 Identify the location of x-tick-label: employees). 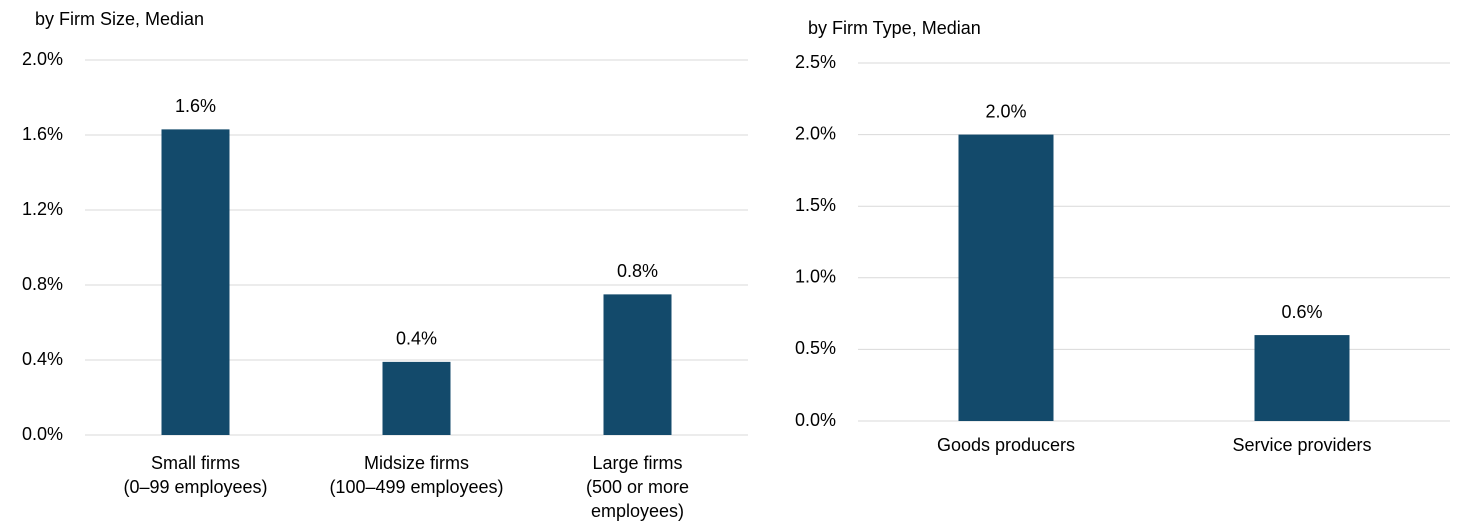
(637, 511).